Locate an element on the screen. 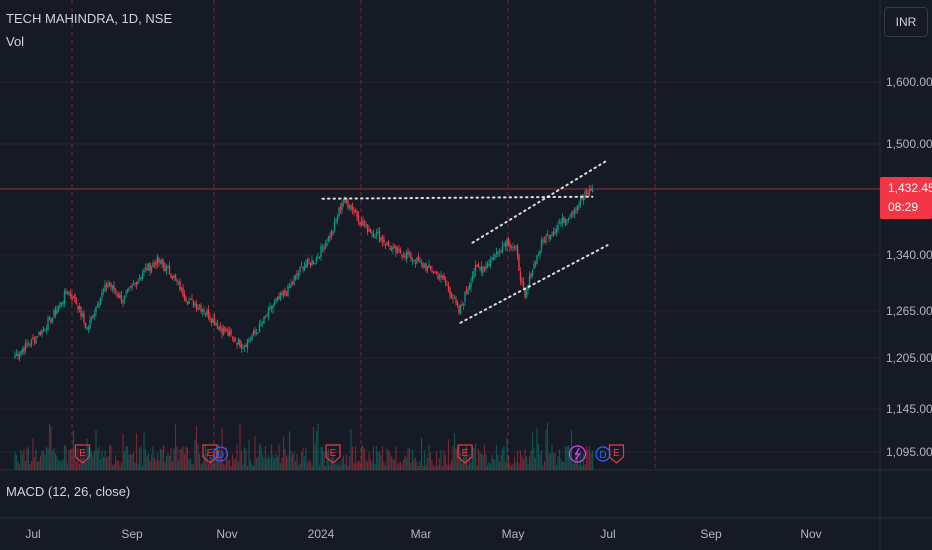  macd-legend-label: MACD (12, 26, close) is located at coordinates (68, 491).